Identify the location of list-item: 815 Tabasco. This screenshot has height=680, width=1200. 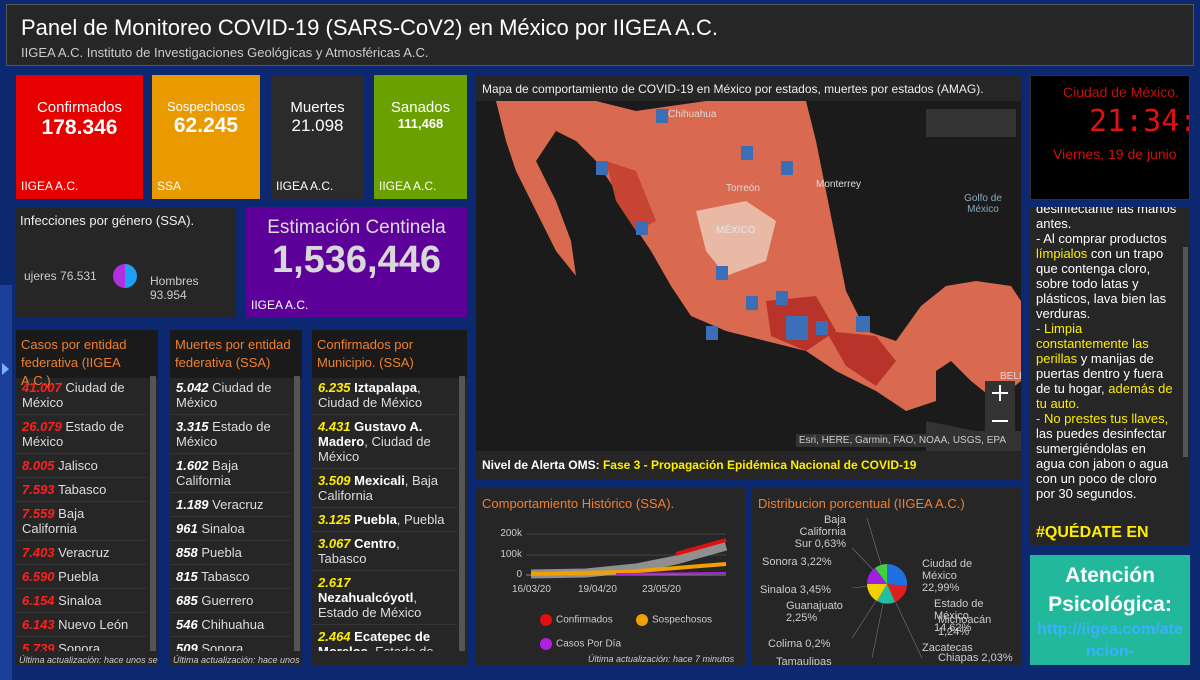
(231, 577).